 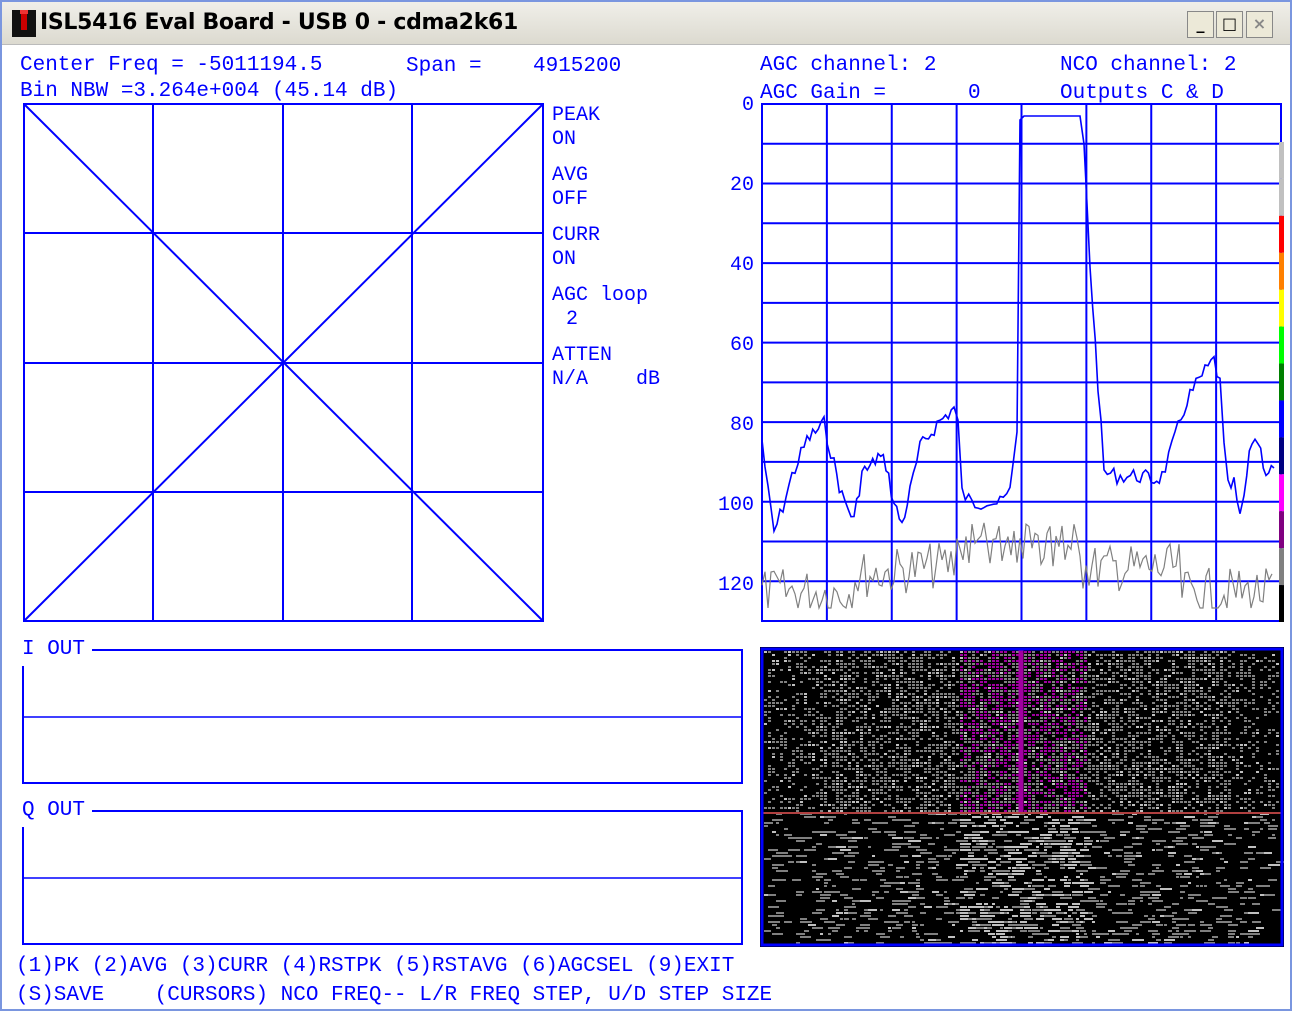 What do you see at coordinates (741, 265) in the screenshot?
I see `y-tick-label: 40` at bounding box center [741, 265].